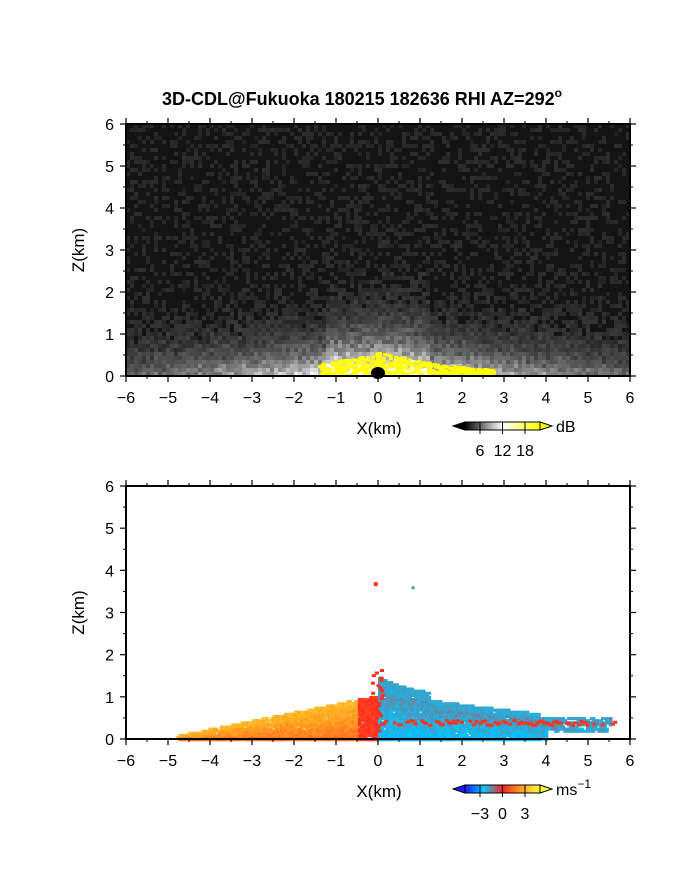  I want to click on saturated-cell, so click(352, 366).